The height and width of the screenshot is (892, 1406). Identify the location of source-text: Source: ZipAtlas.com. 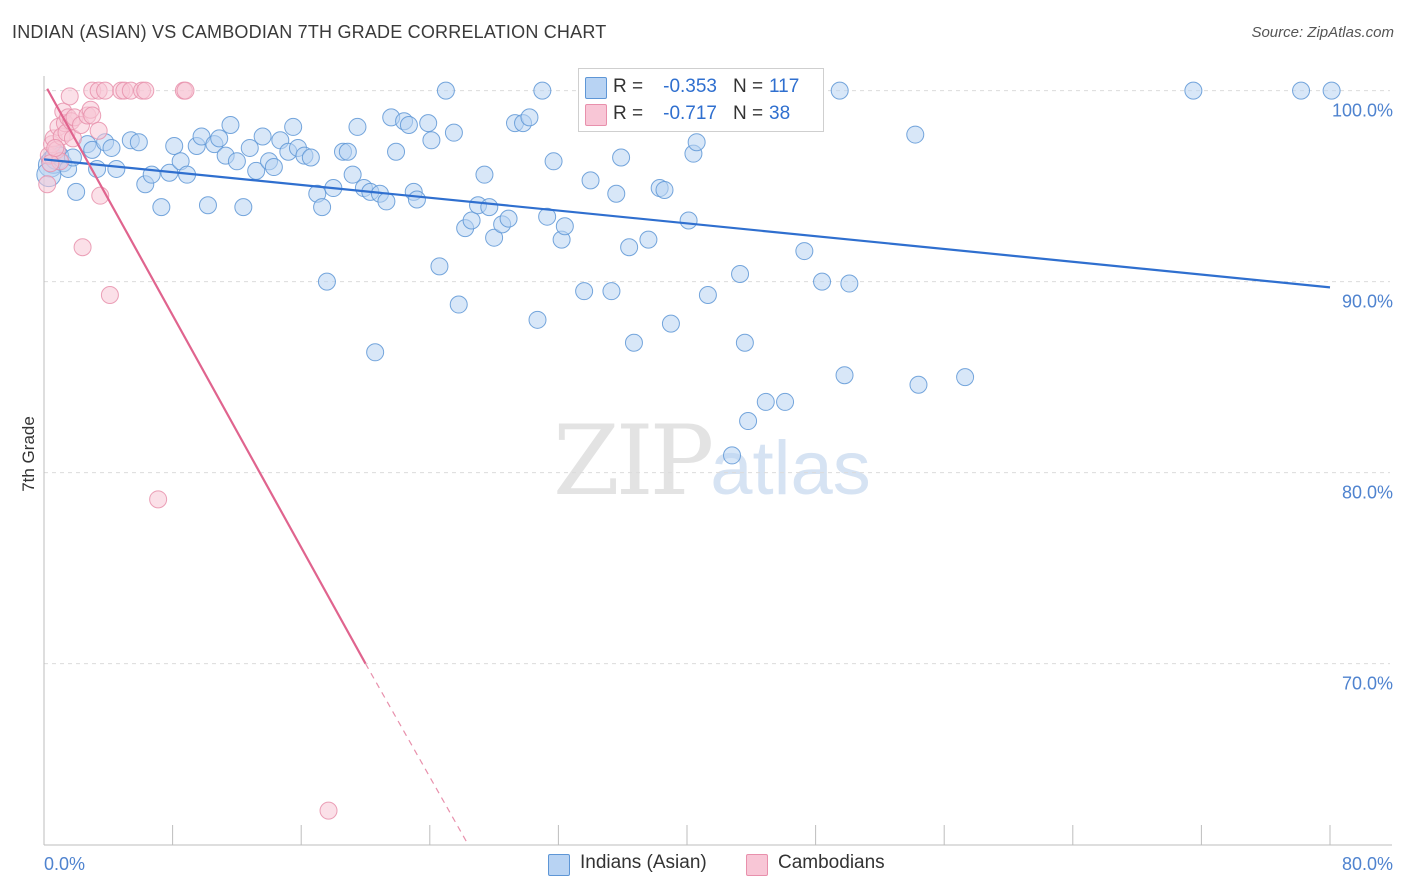
(1322, 32).